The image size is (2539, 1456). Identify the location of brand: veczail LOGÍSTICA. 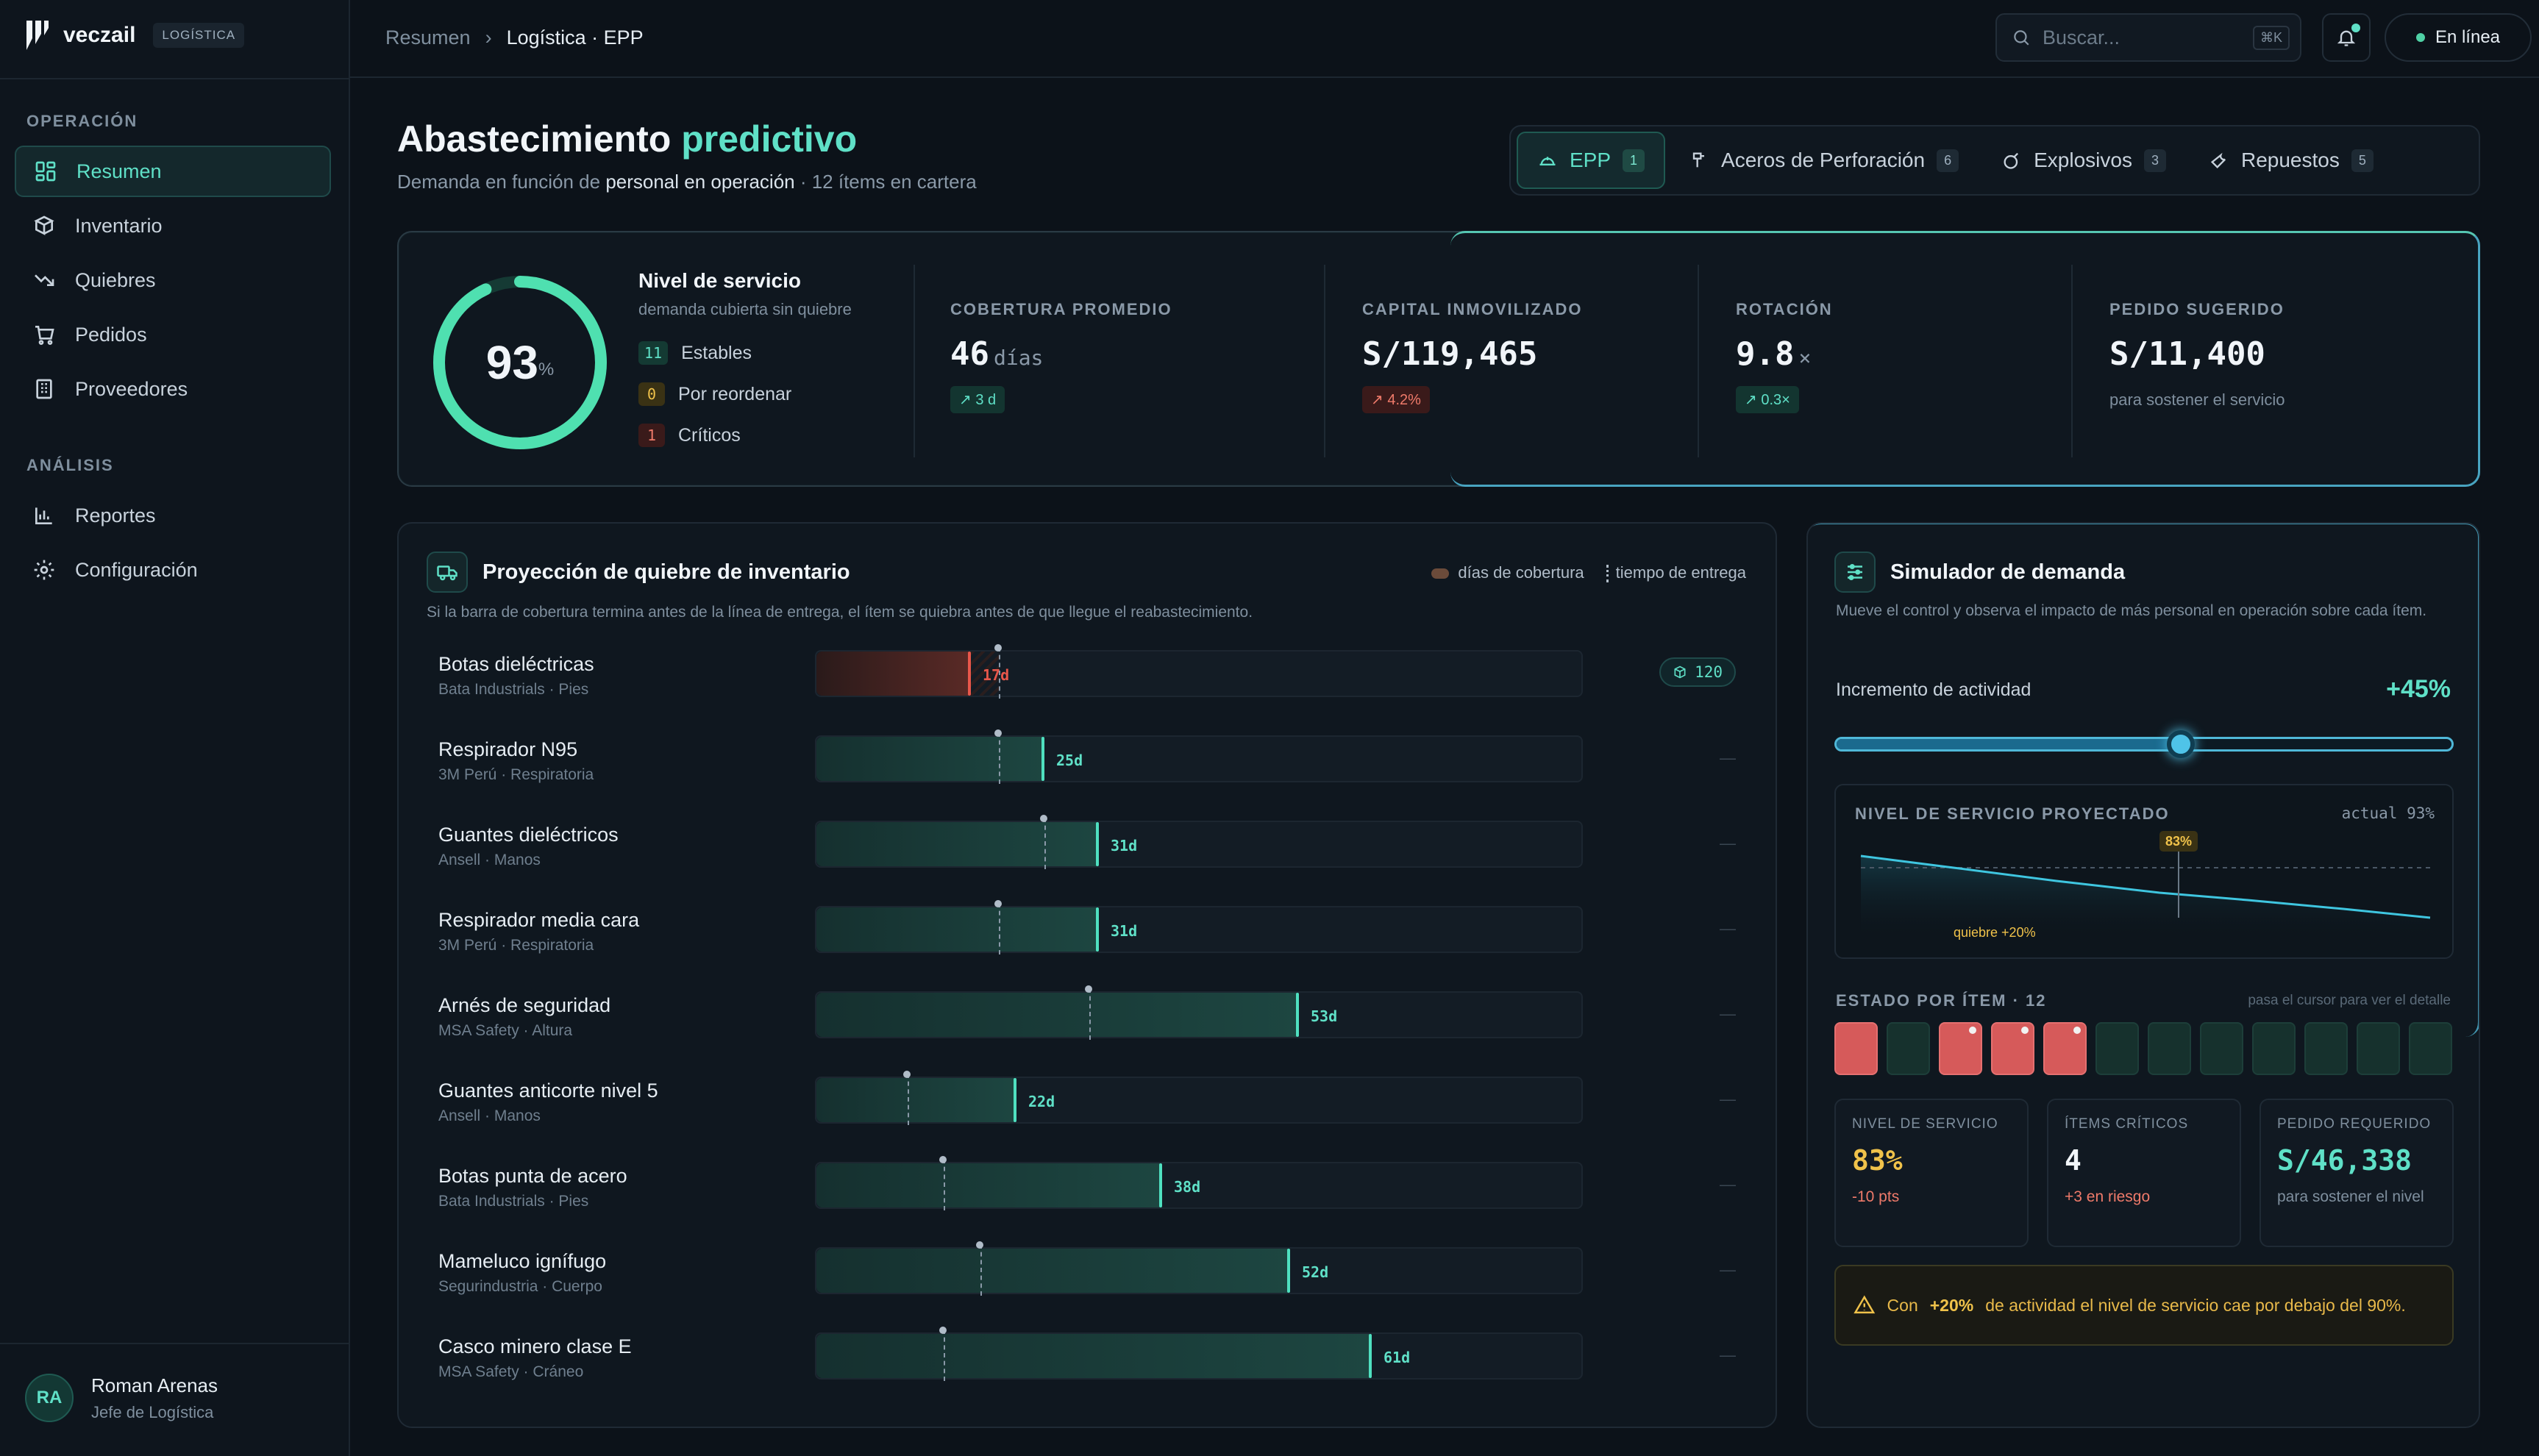
(135, 35).